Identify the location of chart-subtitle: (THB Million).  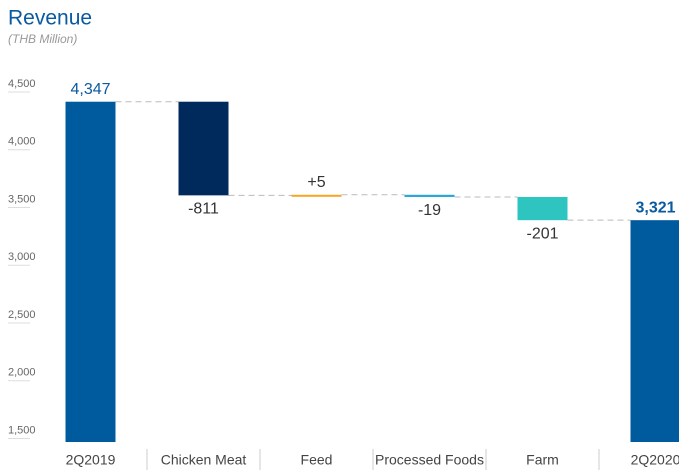
(42, 39).